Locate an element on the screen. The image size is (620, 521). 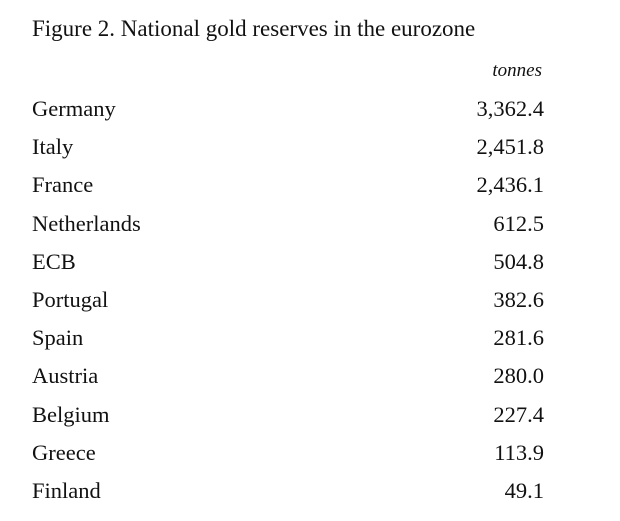
table-row: Finland 49.1 is located at coordinates (288, 491).